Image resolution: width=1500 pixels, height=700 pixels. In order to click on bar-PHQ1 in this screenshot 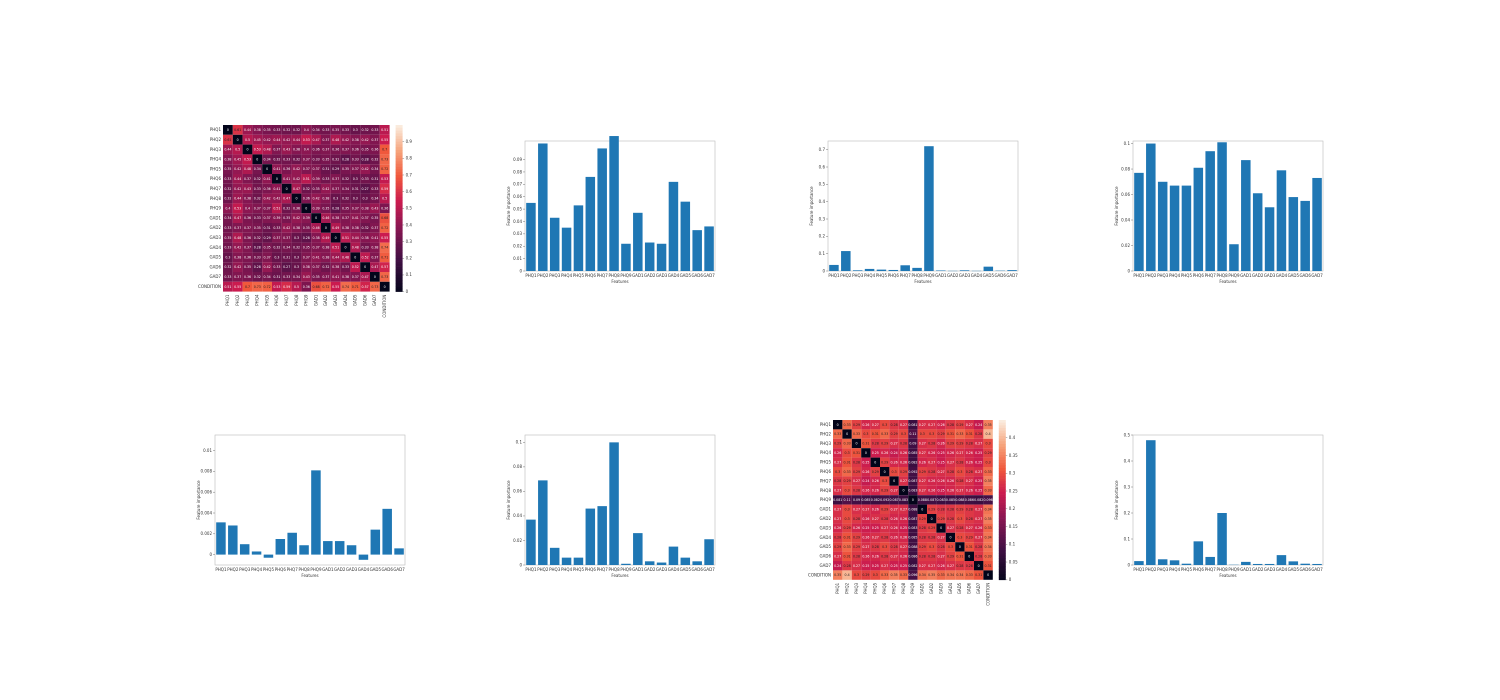, I will do `click(531, 542)`.